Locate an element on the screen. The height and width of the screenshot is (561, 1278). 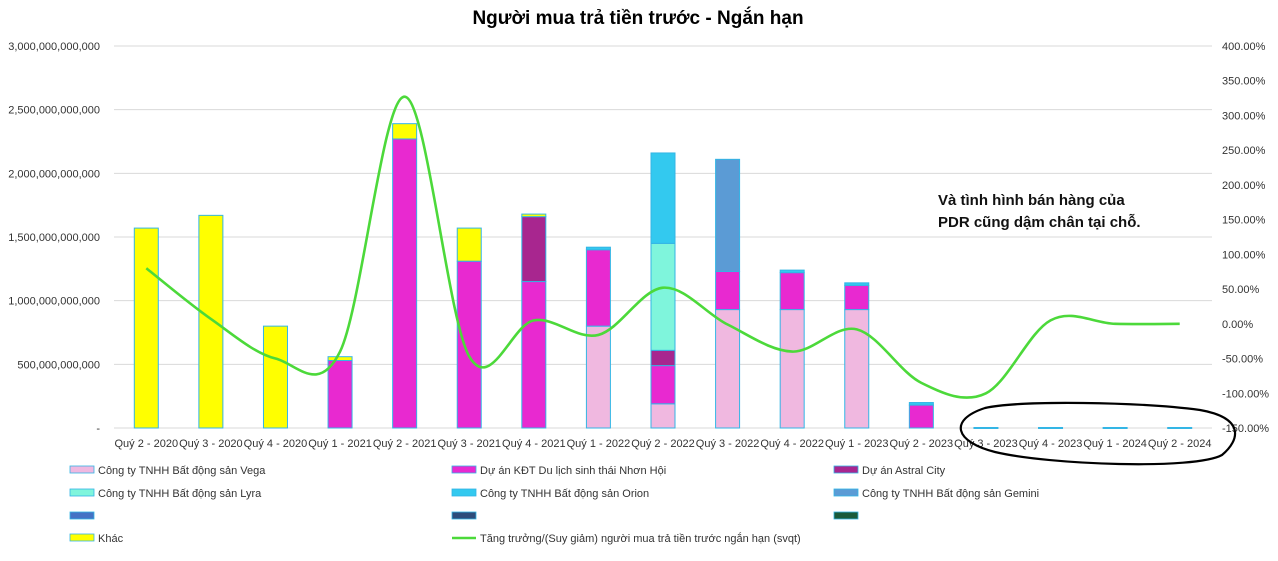
x-tick-label: Quý 2 - 2020 is located at coordinates (146, 444).